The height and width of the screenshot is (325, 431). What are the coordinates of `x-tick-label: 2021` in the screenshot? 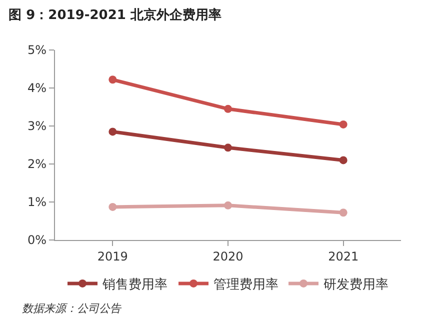 It's located at (343, 256).